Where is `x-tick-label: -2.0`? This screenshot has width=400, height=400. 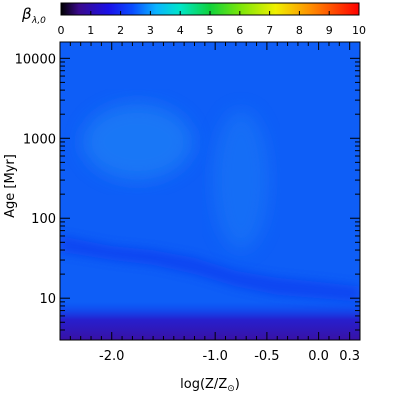 x-tick-label: -2.0 is located at coordinates (111, 356).